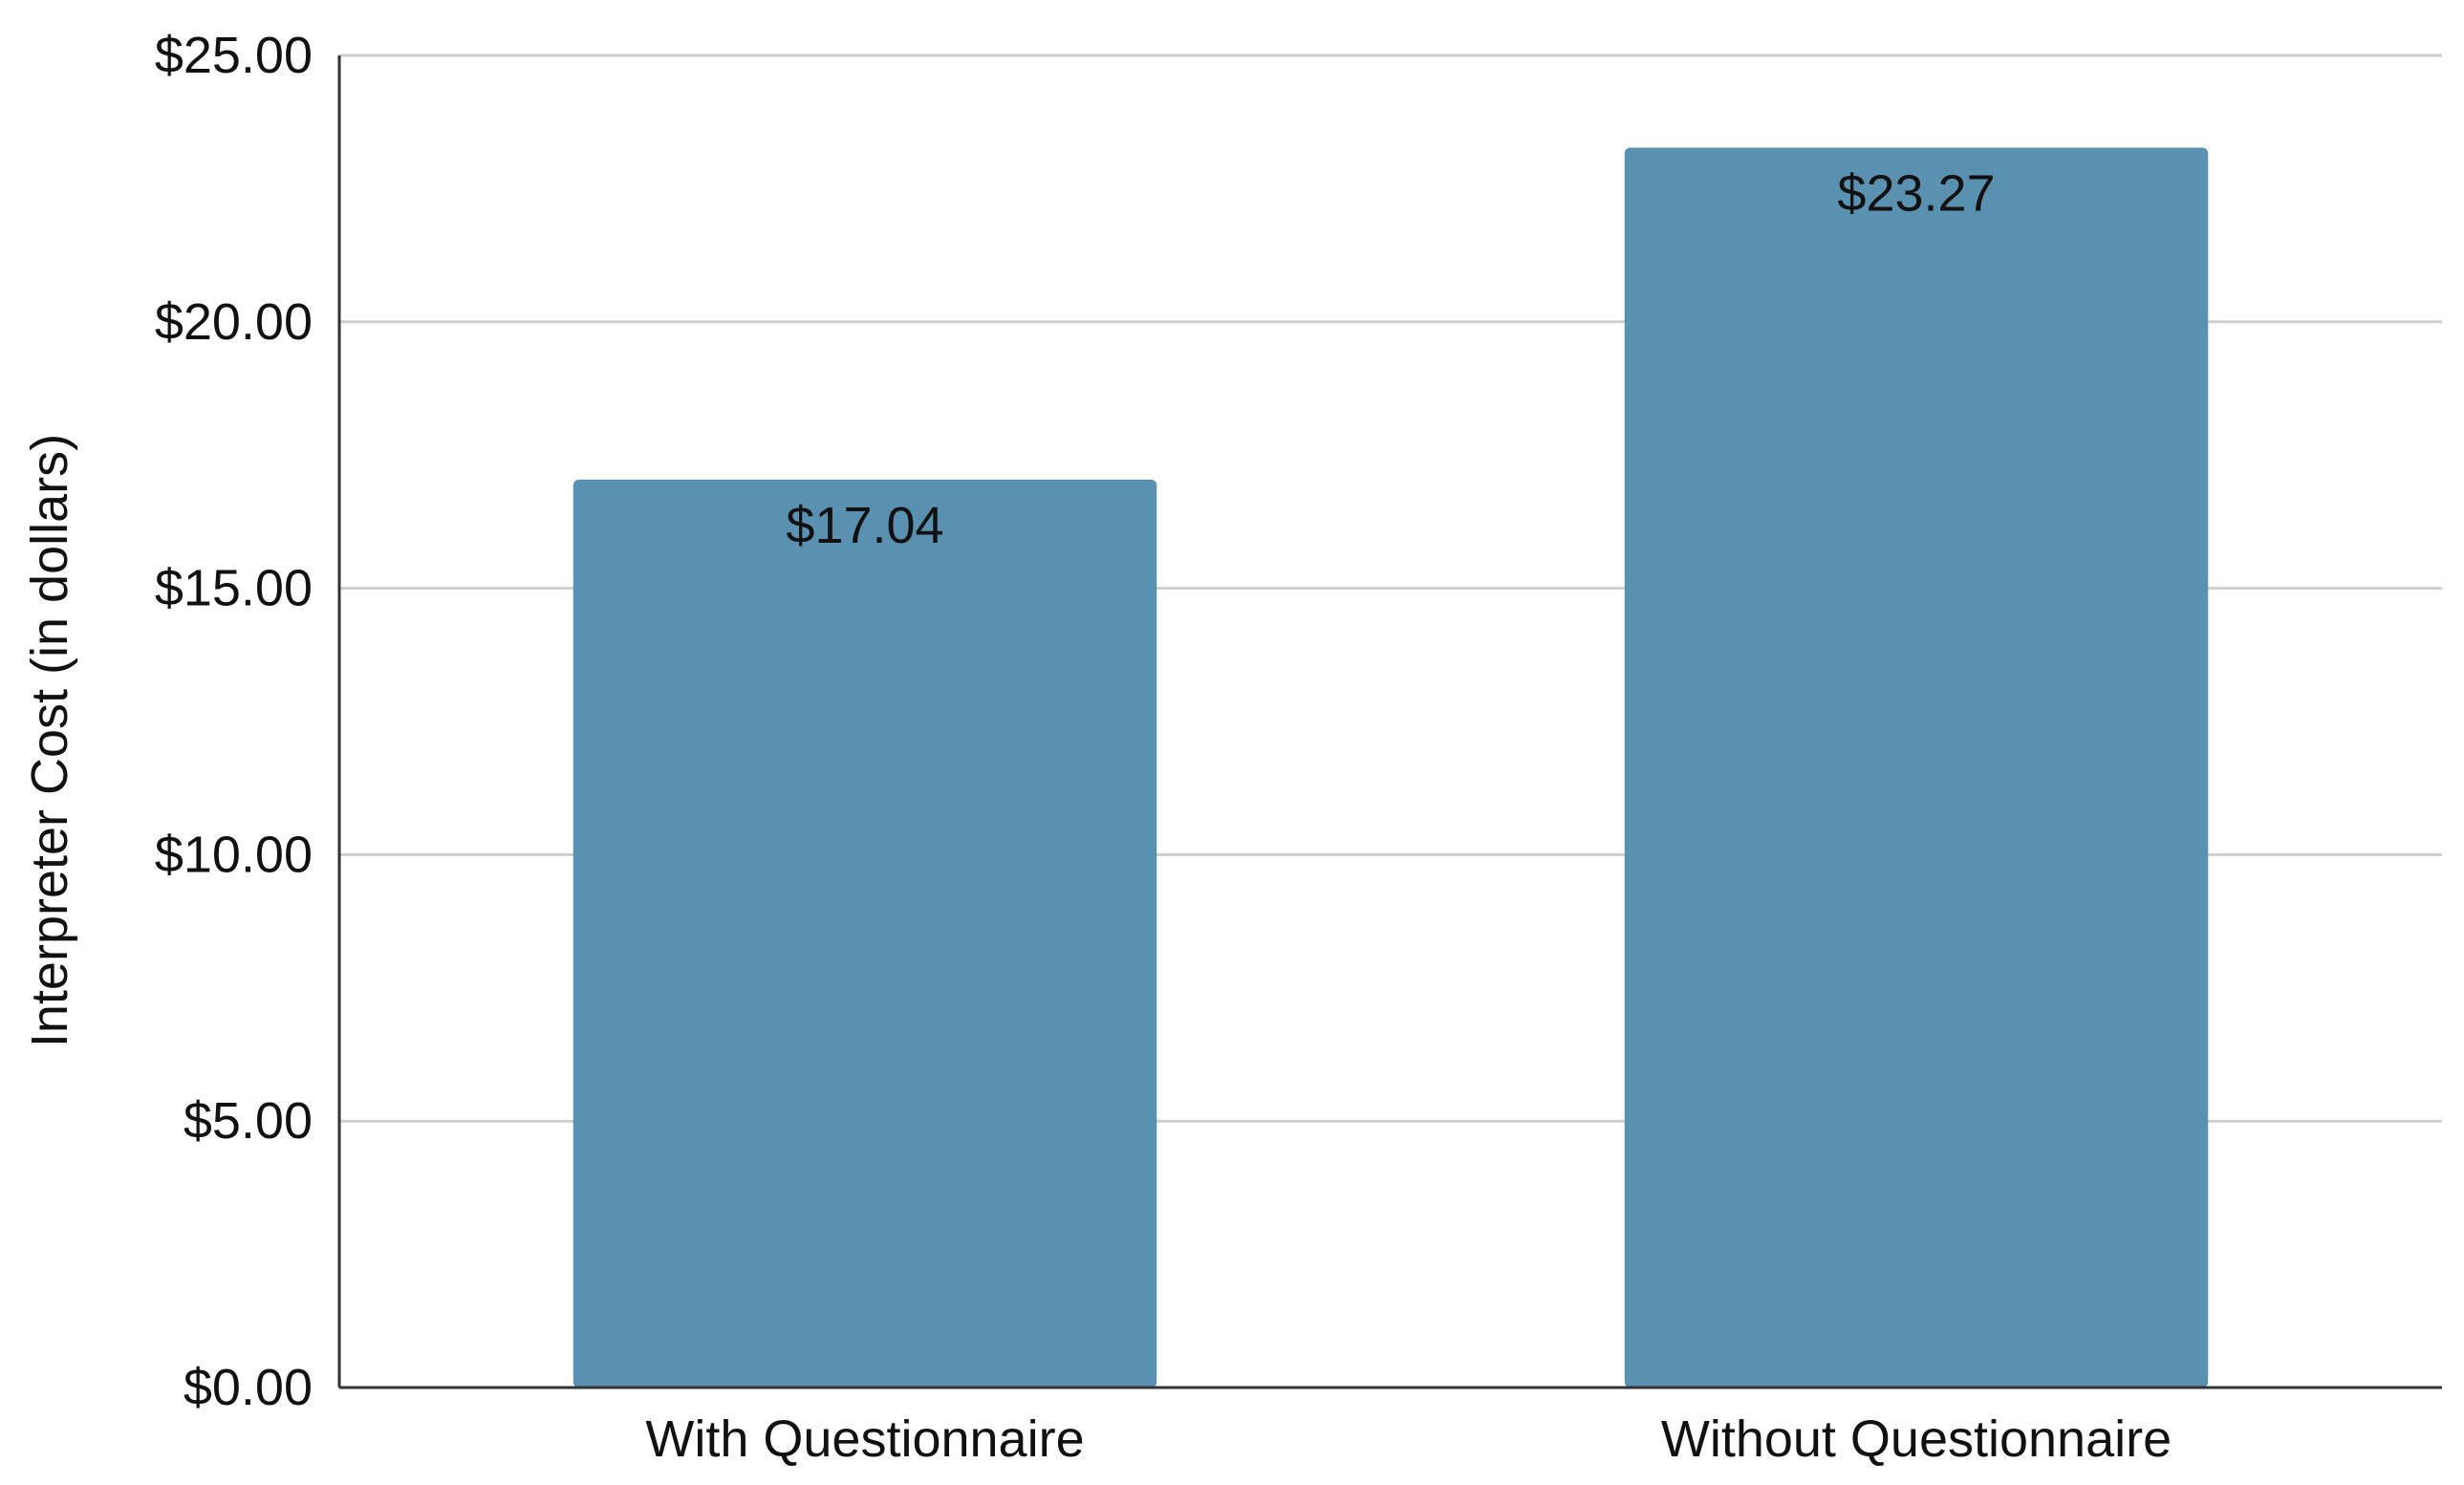  I want to click on y-tick-label: $25.00, so click(234, 56).